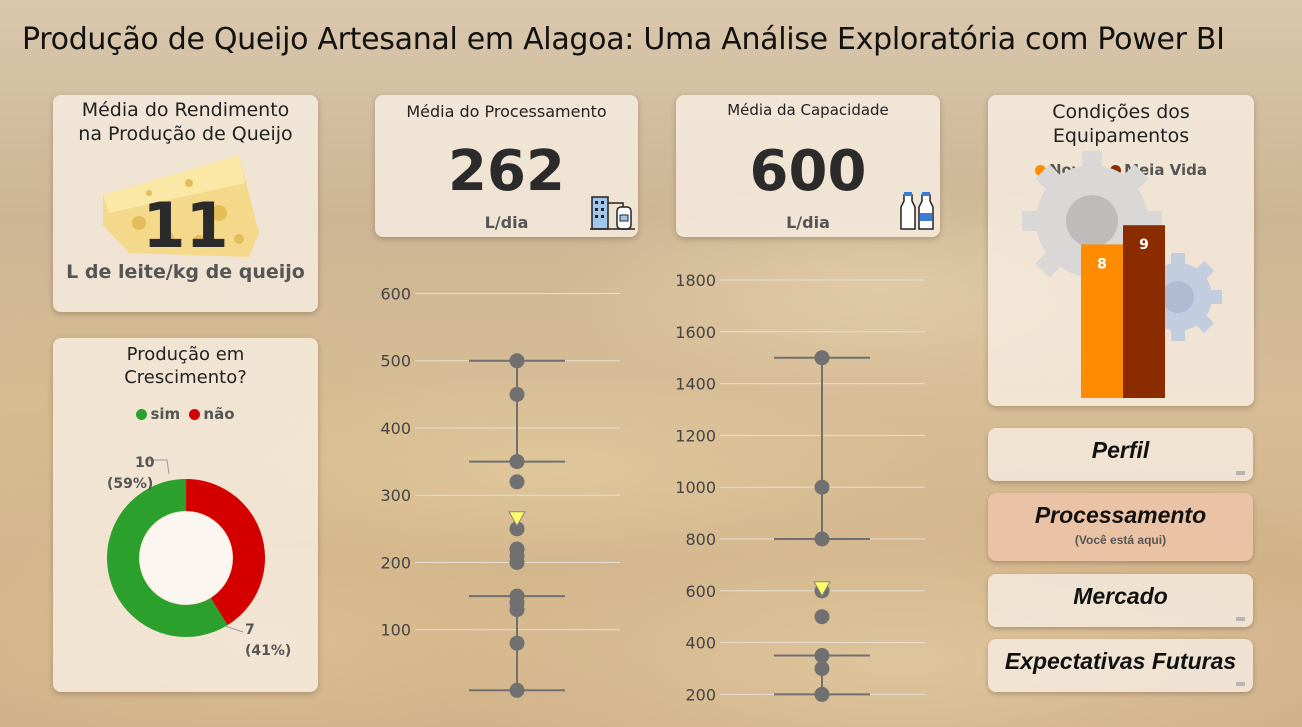 The height and width of the screenshot is (727, 1302). Describe the element at coordinates (1040, 170) in the screenshot. I see `legend-dot-novos` at that location.